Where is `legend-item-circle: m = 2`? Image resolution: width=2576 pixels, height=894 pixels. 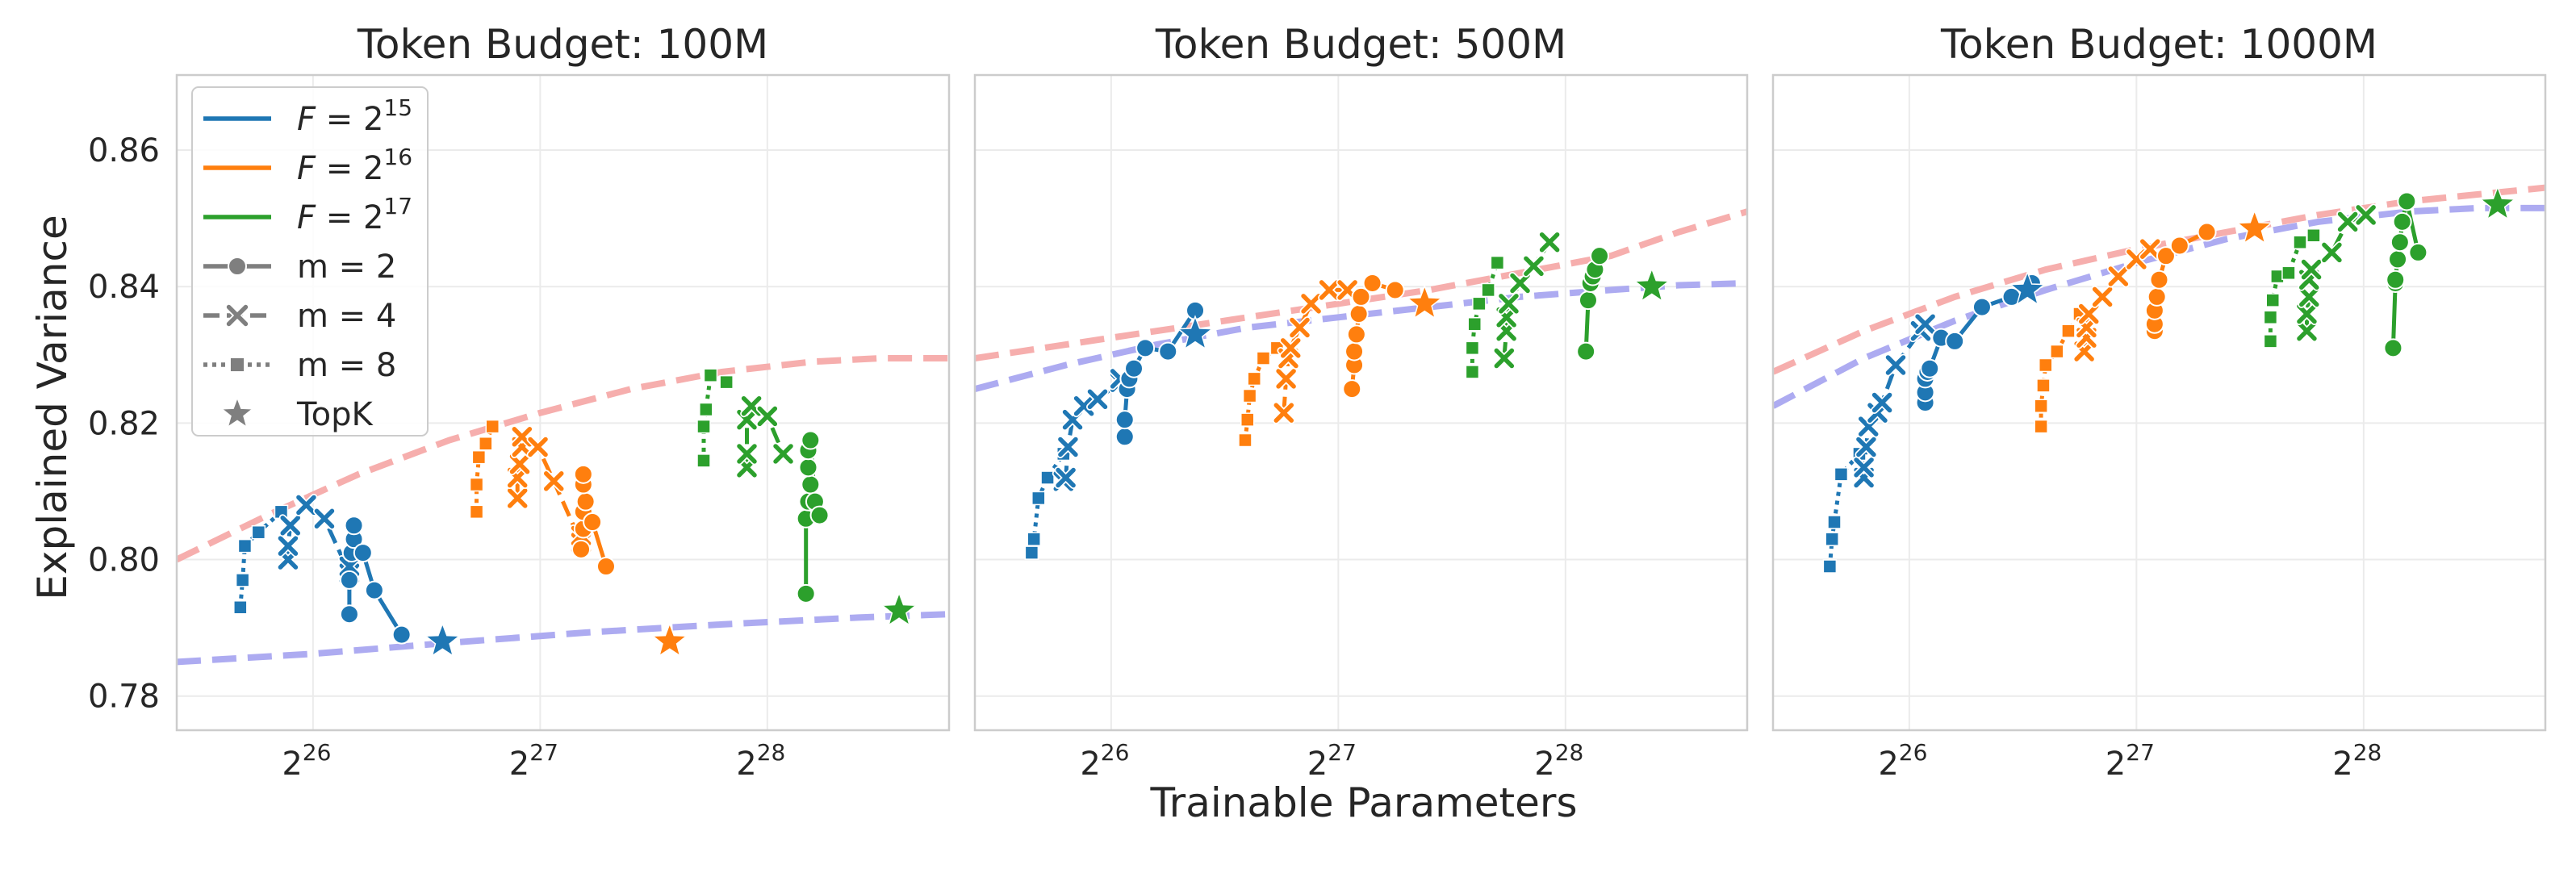 legend-item-circle: m = 2 is located at coordinates (299, 267).